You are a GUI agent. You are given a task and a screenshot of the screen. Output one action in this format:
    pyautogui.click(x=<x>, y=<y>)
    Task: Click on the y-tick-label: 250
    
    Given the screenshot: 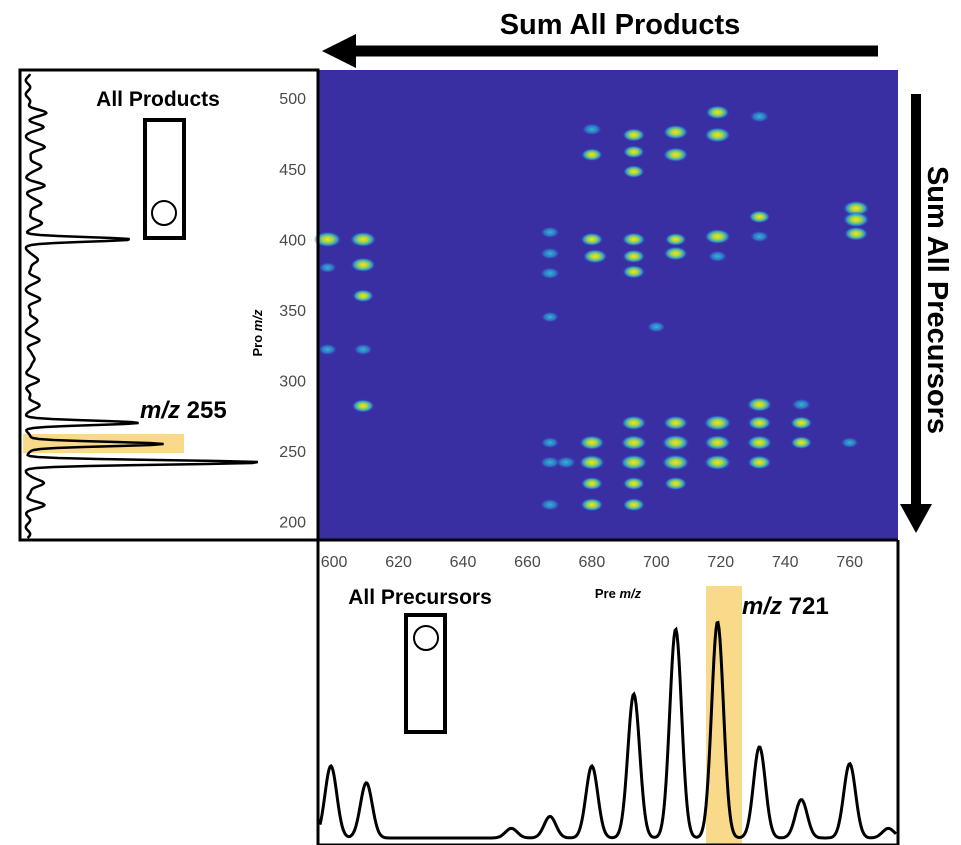 What is the action you would take?
    pyautogui.click(x=292, y=452)
    